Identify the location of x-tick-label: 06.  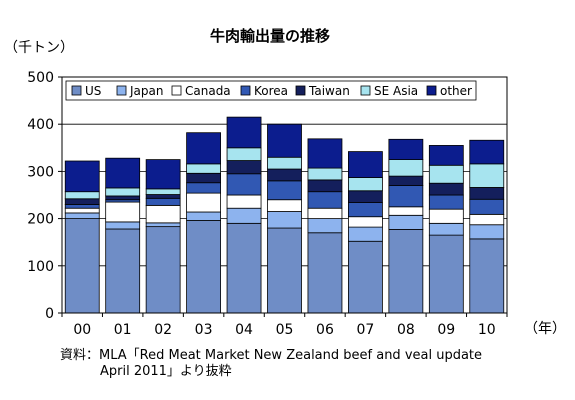
(325, 330).